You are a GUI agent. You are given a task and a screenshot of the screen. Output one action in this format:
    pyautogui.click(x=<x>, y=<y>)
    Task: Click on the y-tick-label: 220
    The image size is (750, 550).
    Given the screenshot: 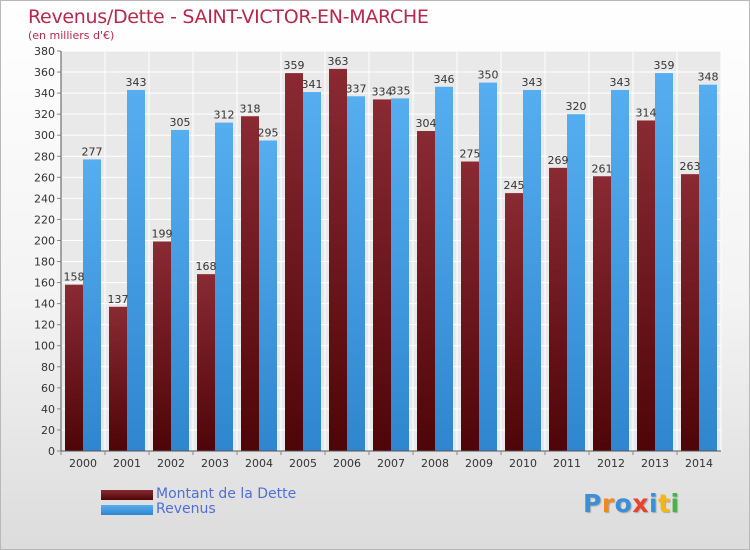 What is the action you would take?
    pyautogui.click(x=44, y=219)
    